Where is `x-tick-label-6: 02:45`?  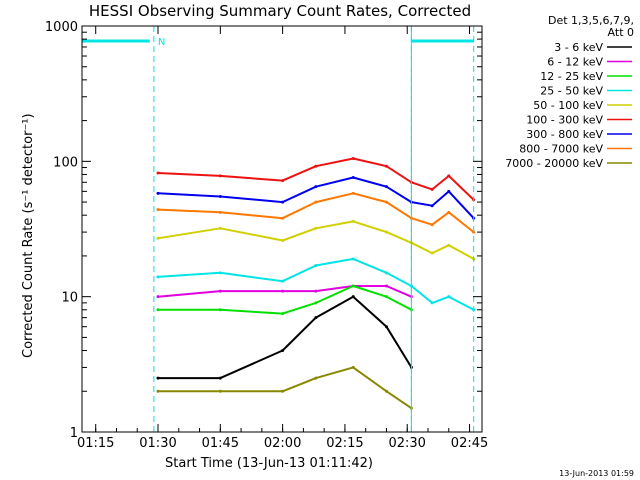 x-tick-label-6: 02:45 is located at coordinates (469, 443).